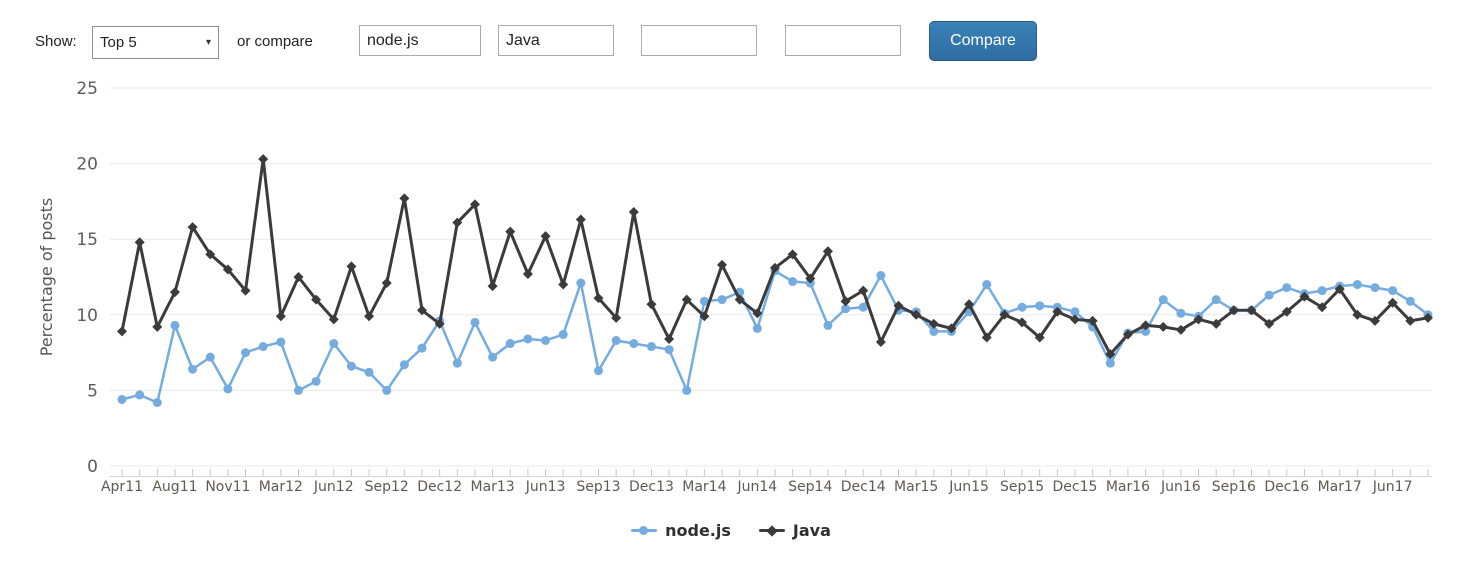 Image resolution: width=1462 pixels, height=561 pixels. What do you see at coordinates (644, 531) in the screenshot?
I see `nodejs-series-marker-icon` at bounding box center [644, 531].